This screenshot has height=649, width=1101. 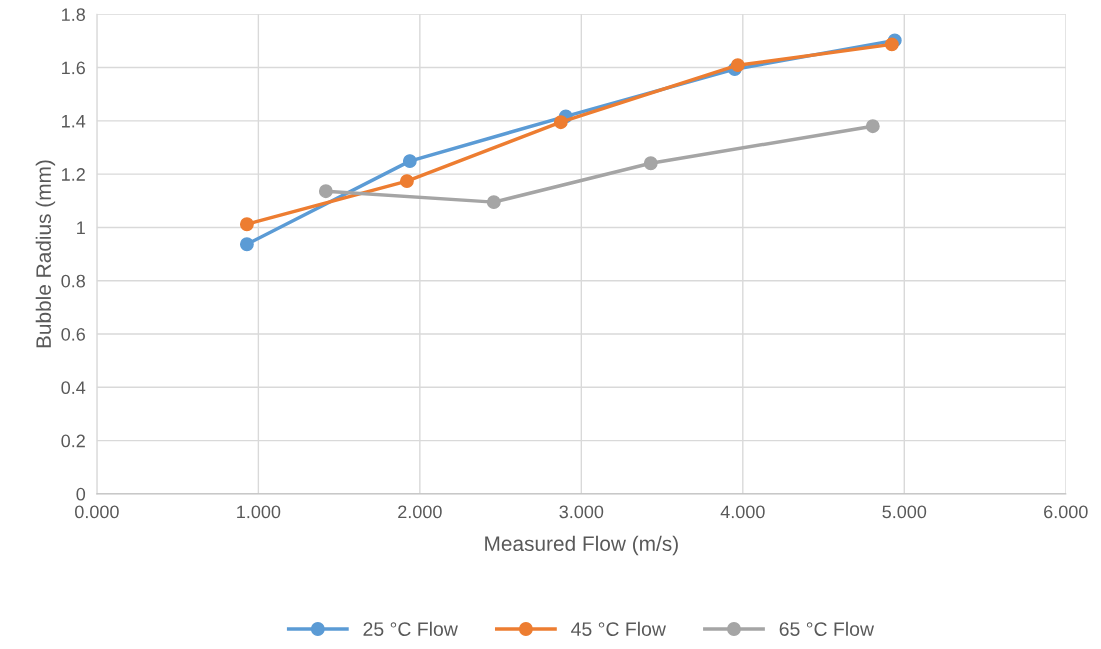 What do you see at coordinates (73, 388) in the screenshot?
I see `y-tick-label: 0.4` at bounding box center [73, 388].